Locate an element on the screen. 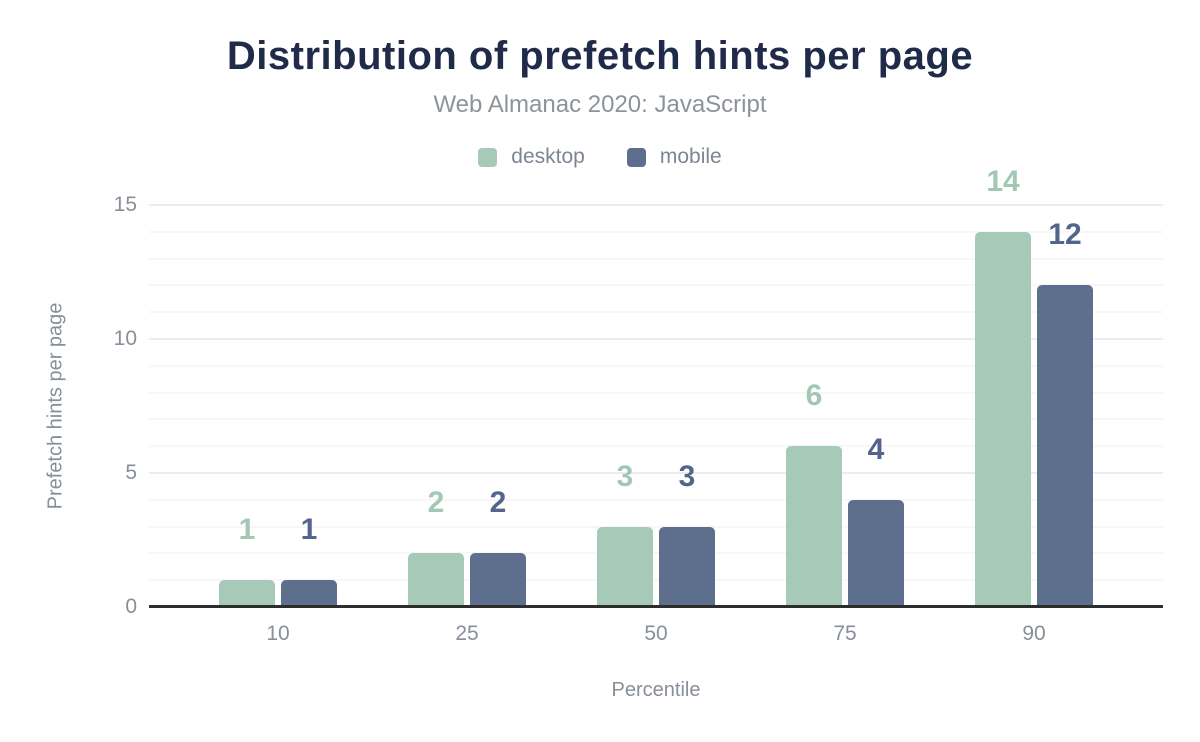 This screenshot has height=742, width=1200. mobile-bar-value-label: 1 is located at coordinates (309, 529).